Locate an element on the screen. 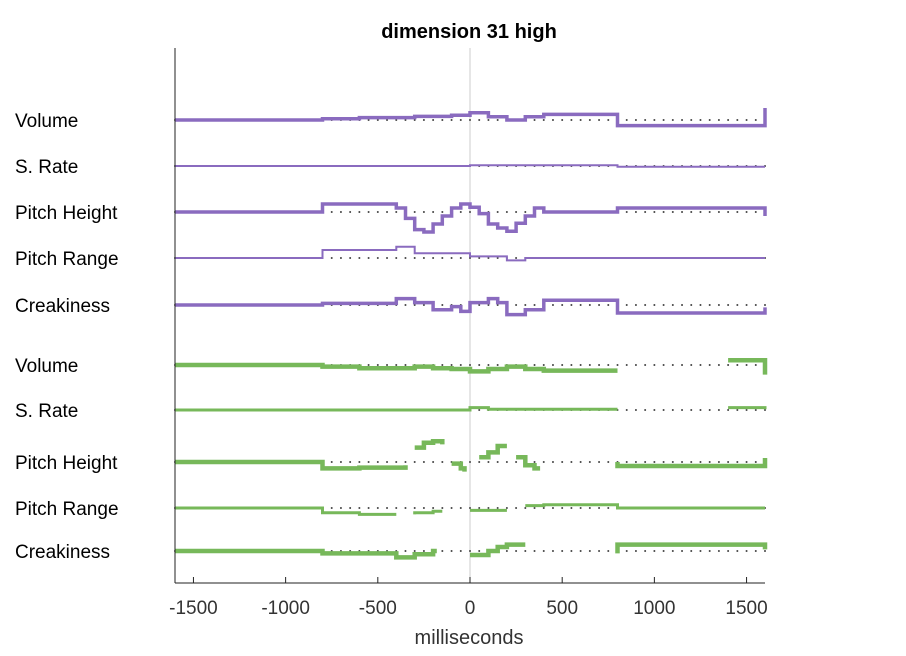 The width and height of the screenshot is (906, 656). x-tick-label: -500 is located at coordinates (378, 608).